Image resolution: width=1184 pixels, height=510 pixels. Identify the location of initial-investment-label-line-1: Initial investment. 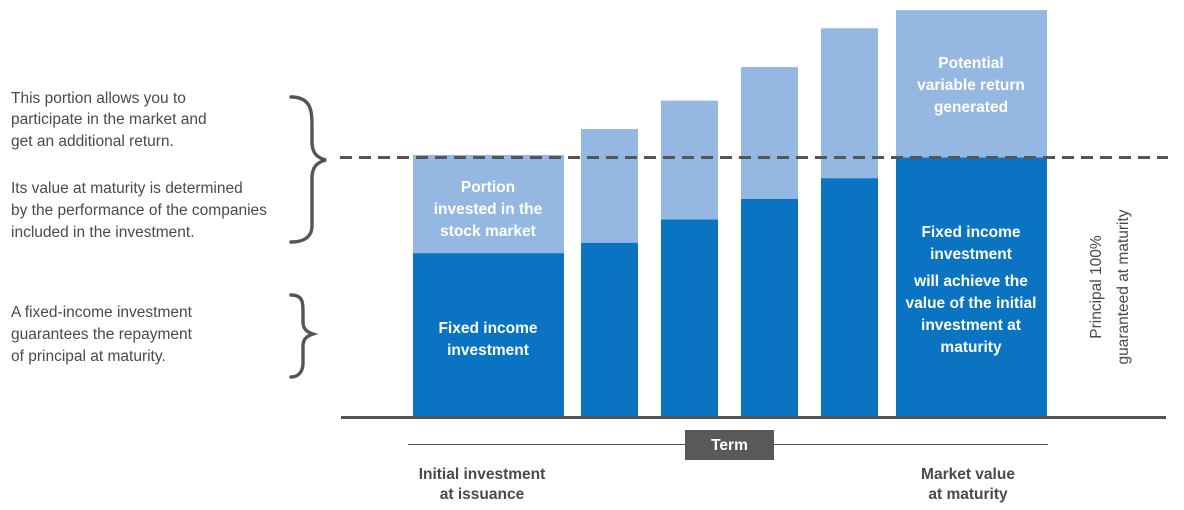
(482, 474).